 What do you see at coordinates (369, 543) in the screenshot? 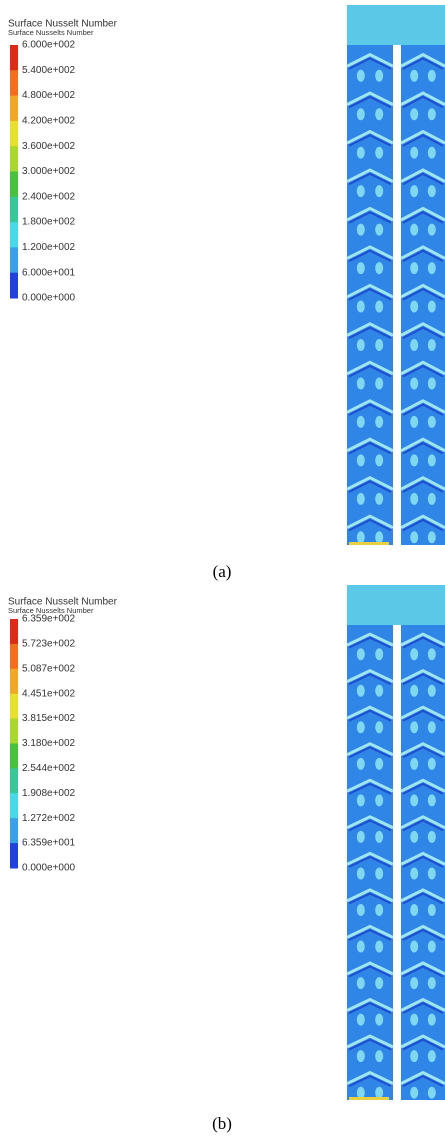
I see `bottom-strip` at bounding box center [369, 543].